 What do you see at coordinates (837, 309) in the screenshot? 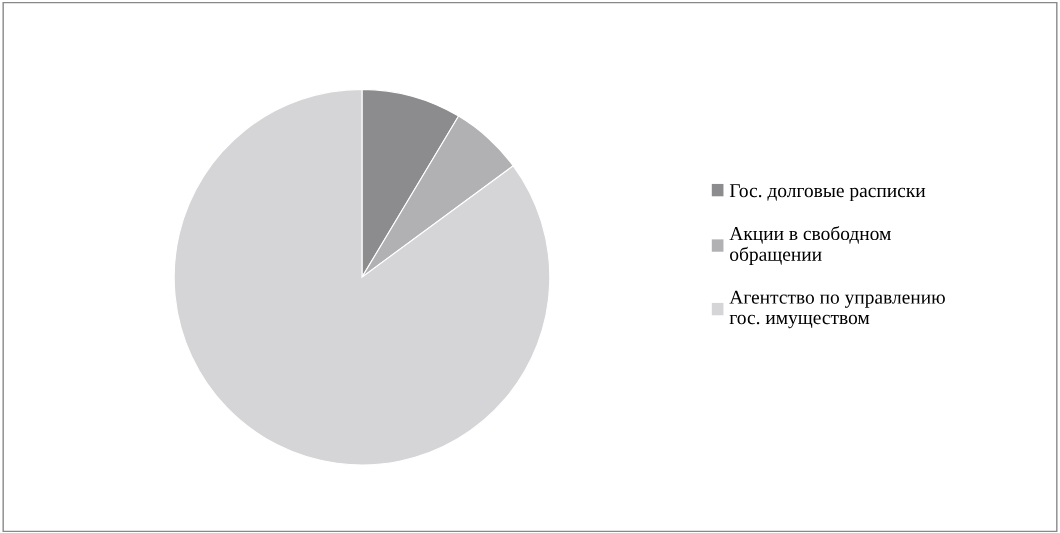
I see `legend-label: Агентство по управлению гос. имуществом` at bounding box center [837, 309].